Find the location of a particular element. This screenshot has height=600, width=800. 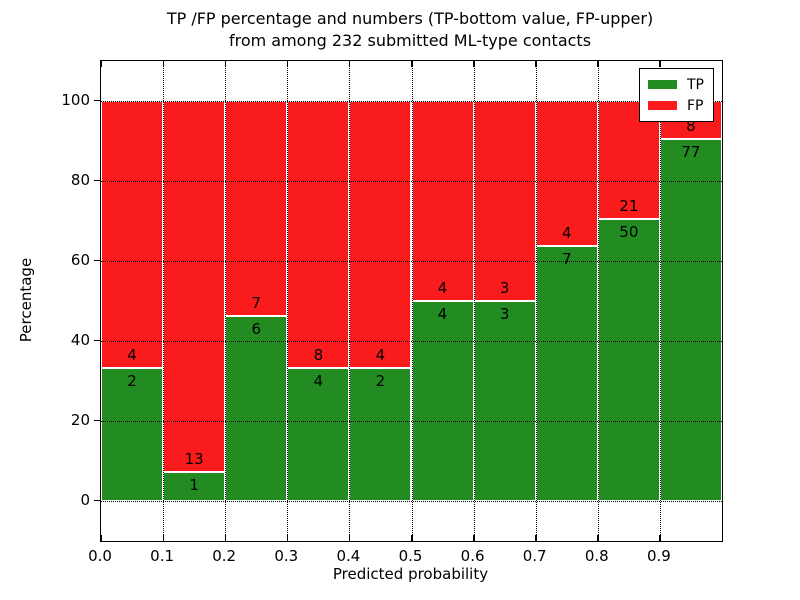

y-tick-label: 80 is located at coordinates (80, 180).